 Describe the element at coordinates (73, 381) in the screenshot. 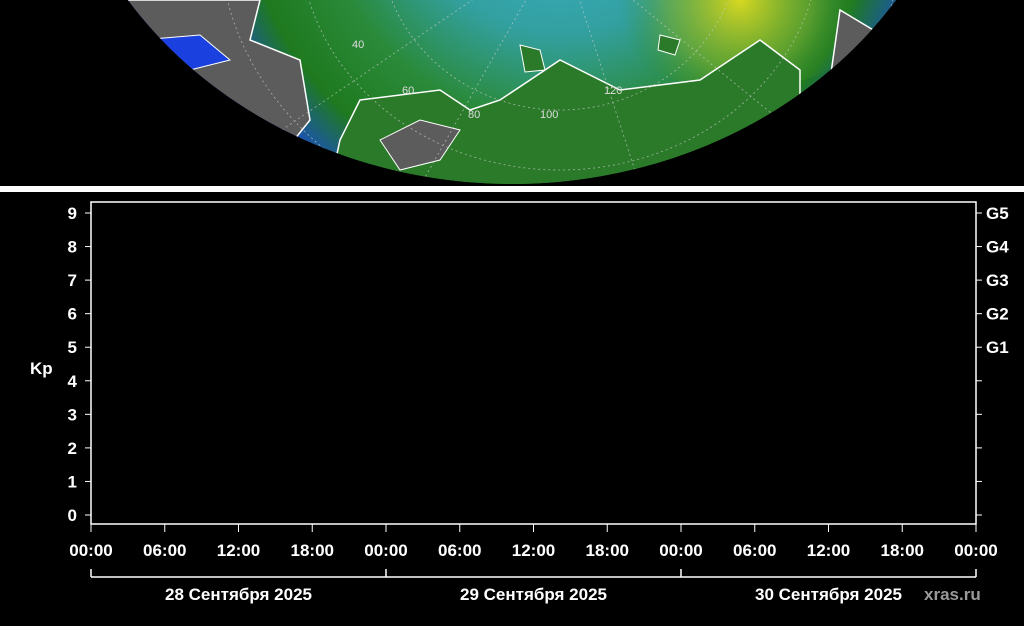

I see `y-tick-label: 4` at that location.